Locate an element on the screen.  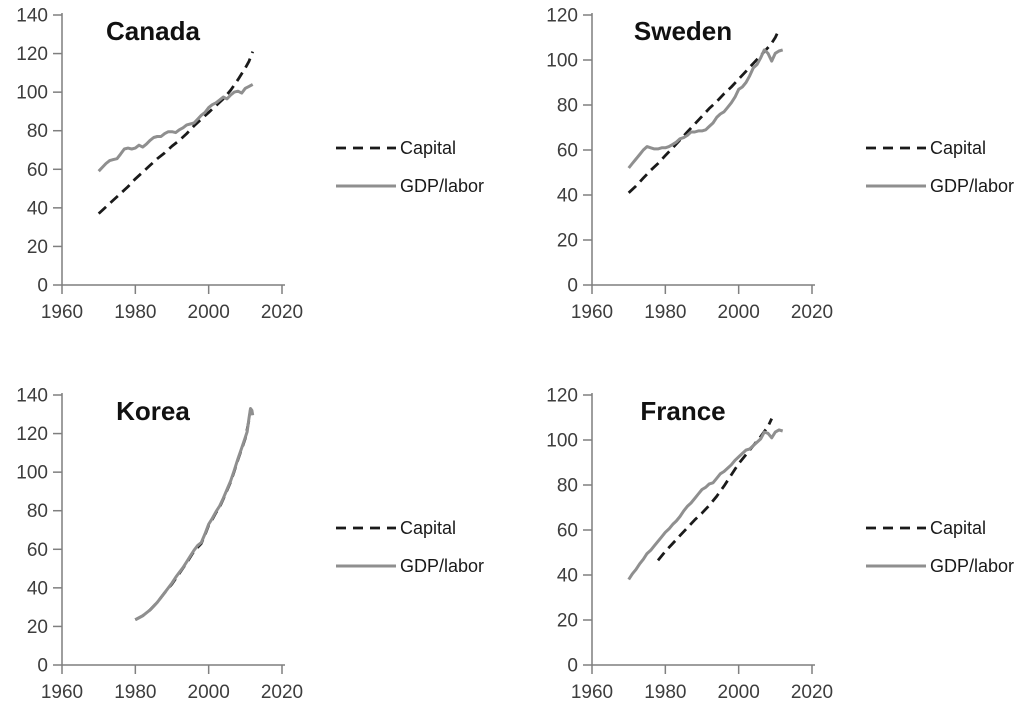
legend-korea: Capital GDP/labor is located at coordinates (409, 552).